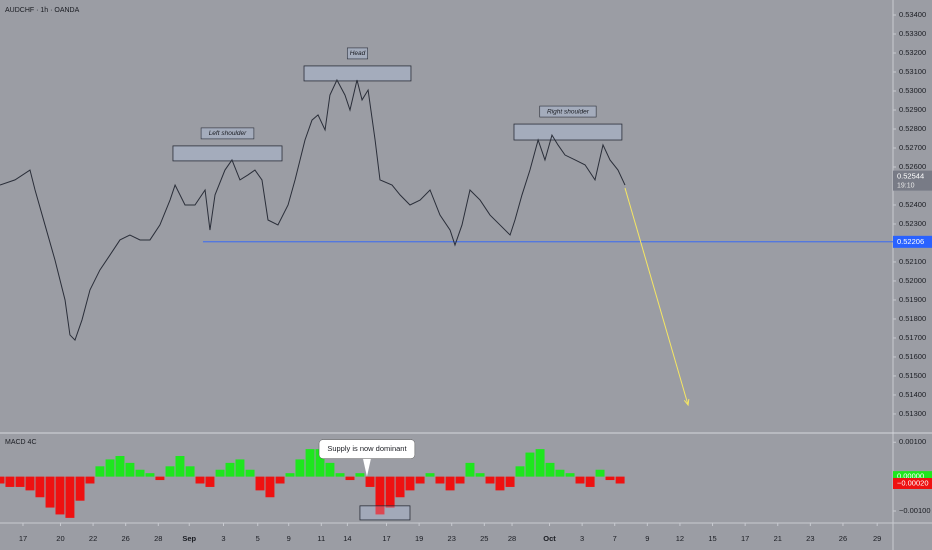 This screenshot has height=550, width=932. Describe the element at coordinates (680, 538) in the screenshot. I see `x-tick-label: 12` at that location.